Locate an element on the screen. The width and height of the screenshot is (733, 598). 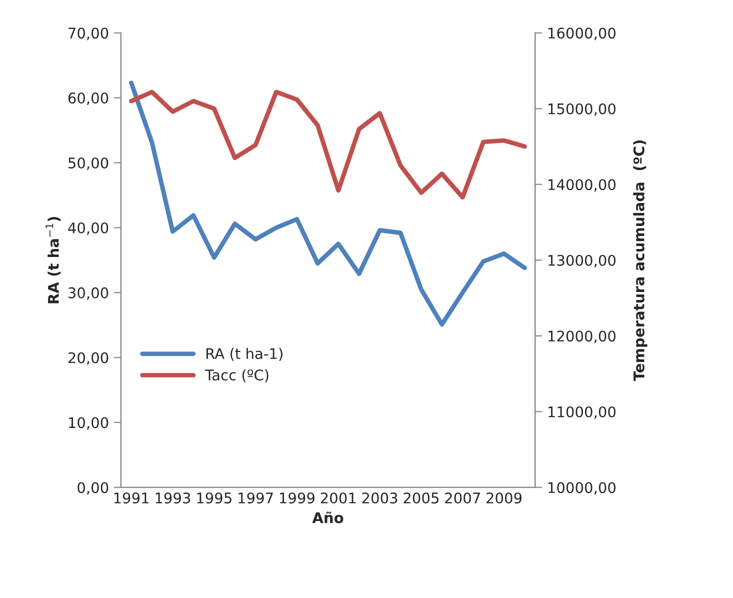
y2-tick-label: 10000,00 is located at coordinates (582, 488).